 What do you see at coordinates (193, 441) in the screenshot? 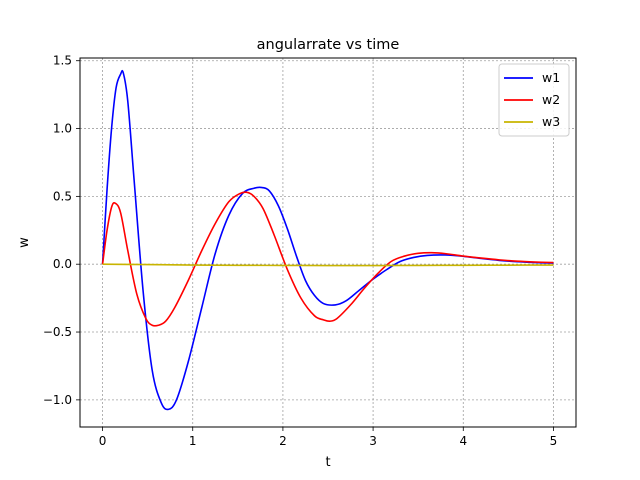
I see `x-tick-label: 1` at bounding box center [193, 441].